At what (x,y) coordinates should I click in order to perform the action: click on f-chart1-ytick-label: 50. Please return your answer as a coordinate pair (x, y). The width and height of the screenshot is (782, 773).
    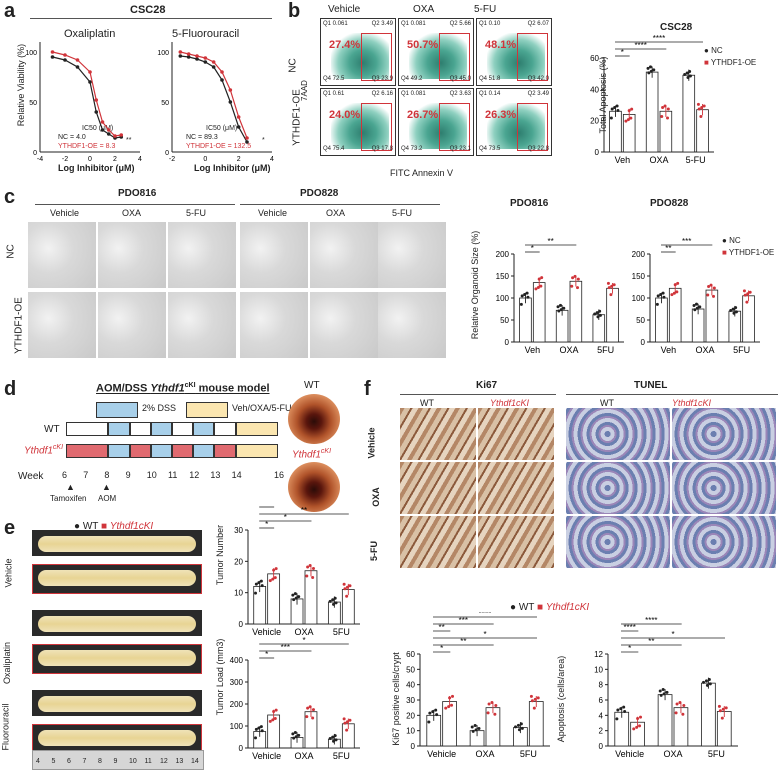
    Looking at the image, I should click on (410, 669).